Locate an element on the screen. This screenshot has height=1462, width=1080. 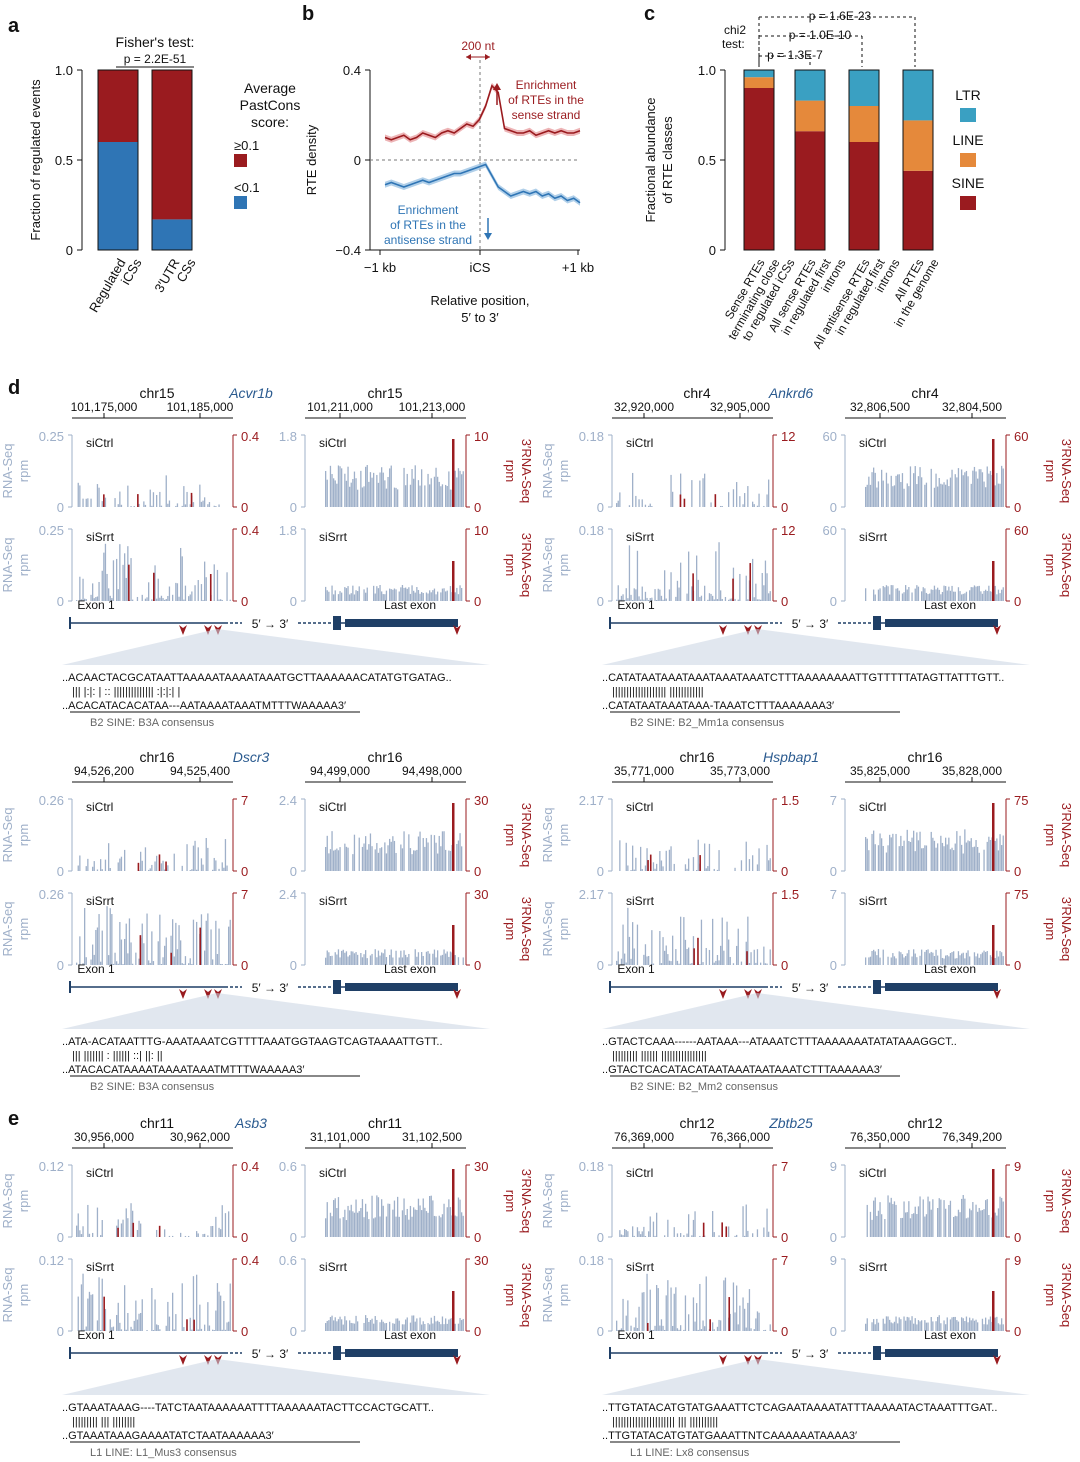
bar-outline is located at coordinates (118, 160).